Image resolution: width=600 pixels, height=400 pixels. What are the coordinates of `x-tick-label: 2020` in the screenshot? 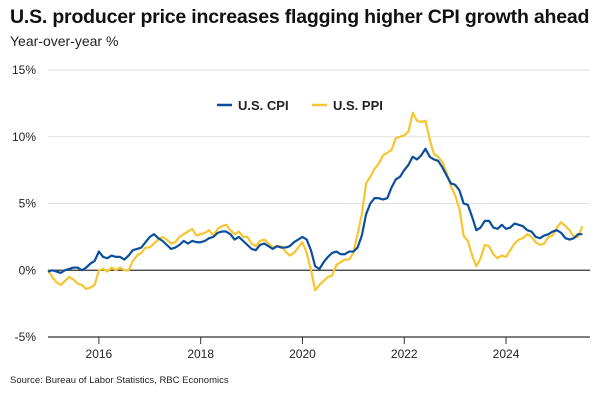 It's located at (302, 354).